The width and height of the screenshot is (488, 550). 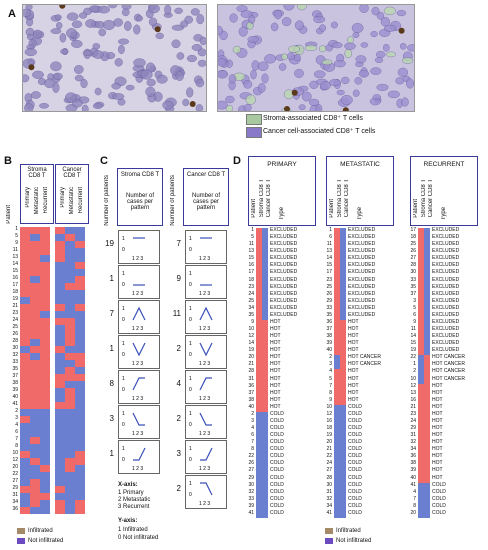 I want to click on legend-cancer-label: Cancer cell-associated CD8⁺ T cells, so click(x=319, y=131).